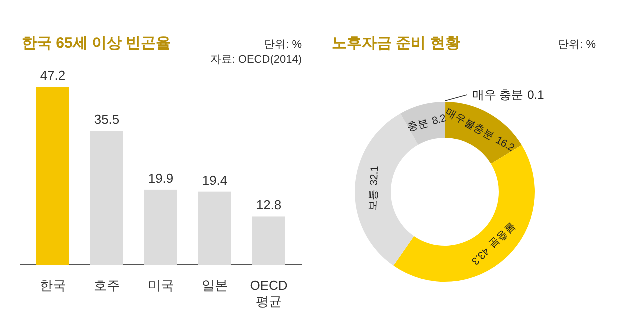  Describe the element at coordinates (107, 120) in the screenshot. I see `data-label: 35.5` at that location.